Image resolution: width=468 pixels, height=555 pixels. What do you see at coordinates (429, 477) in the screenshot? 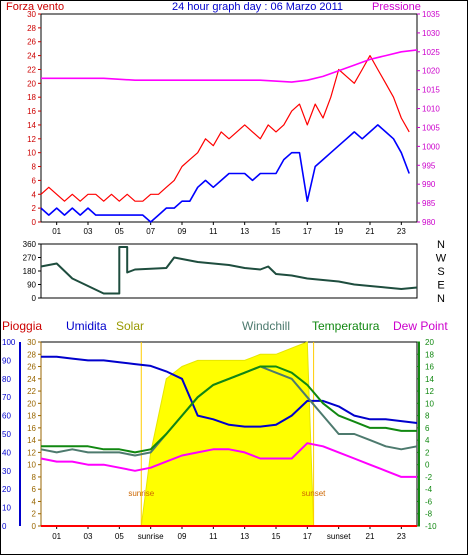
I see `temperature-tick-label: -2` at bounding box center [429, 477].